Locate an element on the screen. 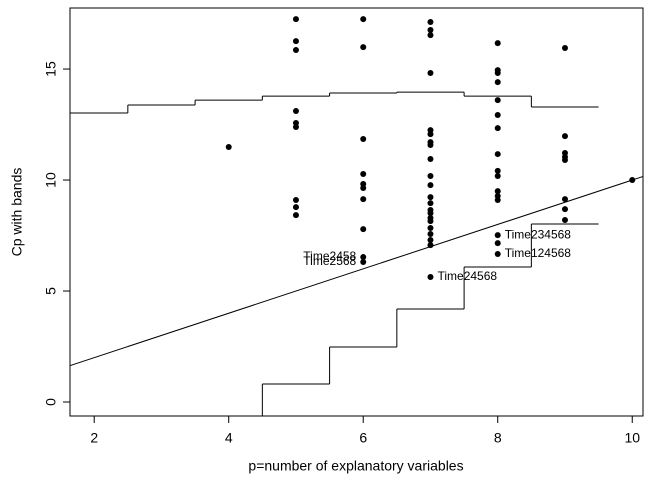 The width and height of the screenshot is (646, 484). x-tick-label: 2 is located at coordinates (94, 438).